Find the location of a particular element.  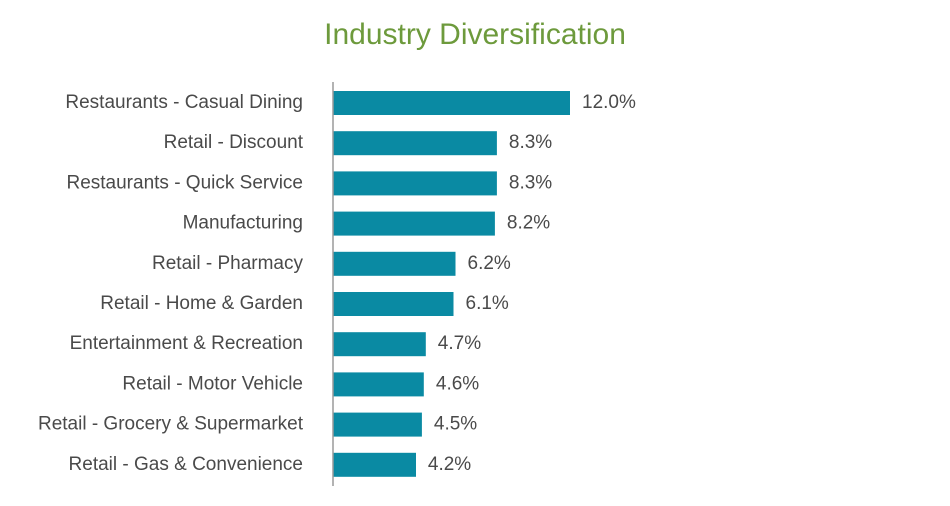

category-label-0: Restaurants - Casual Dining is located at coordinates (184, 102).